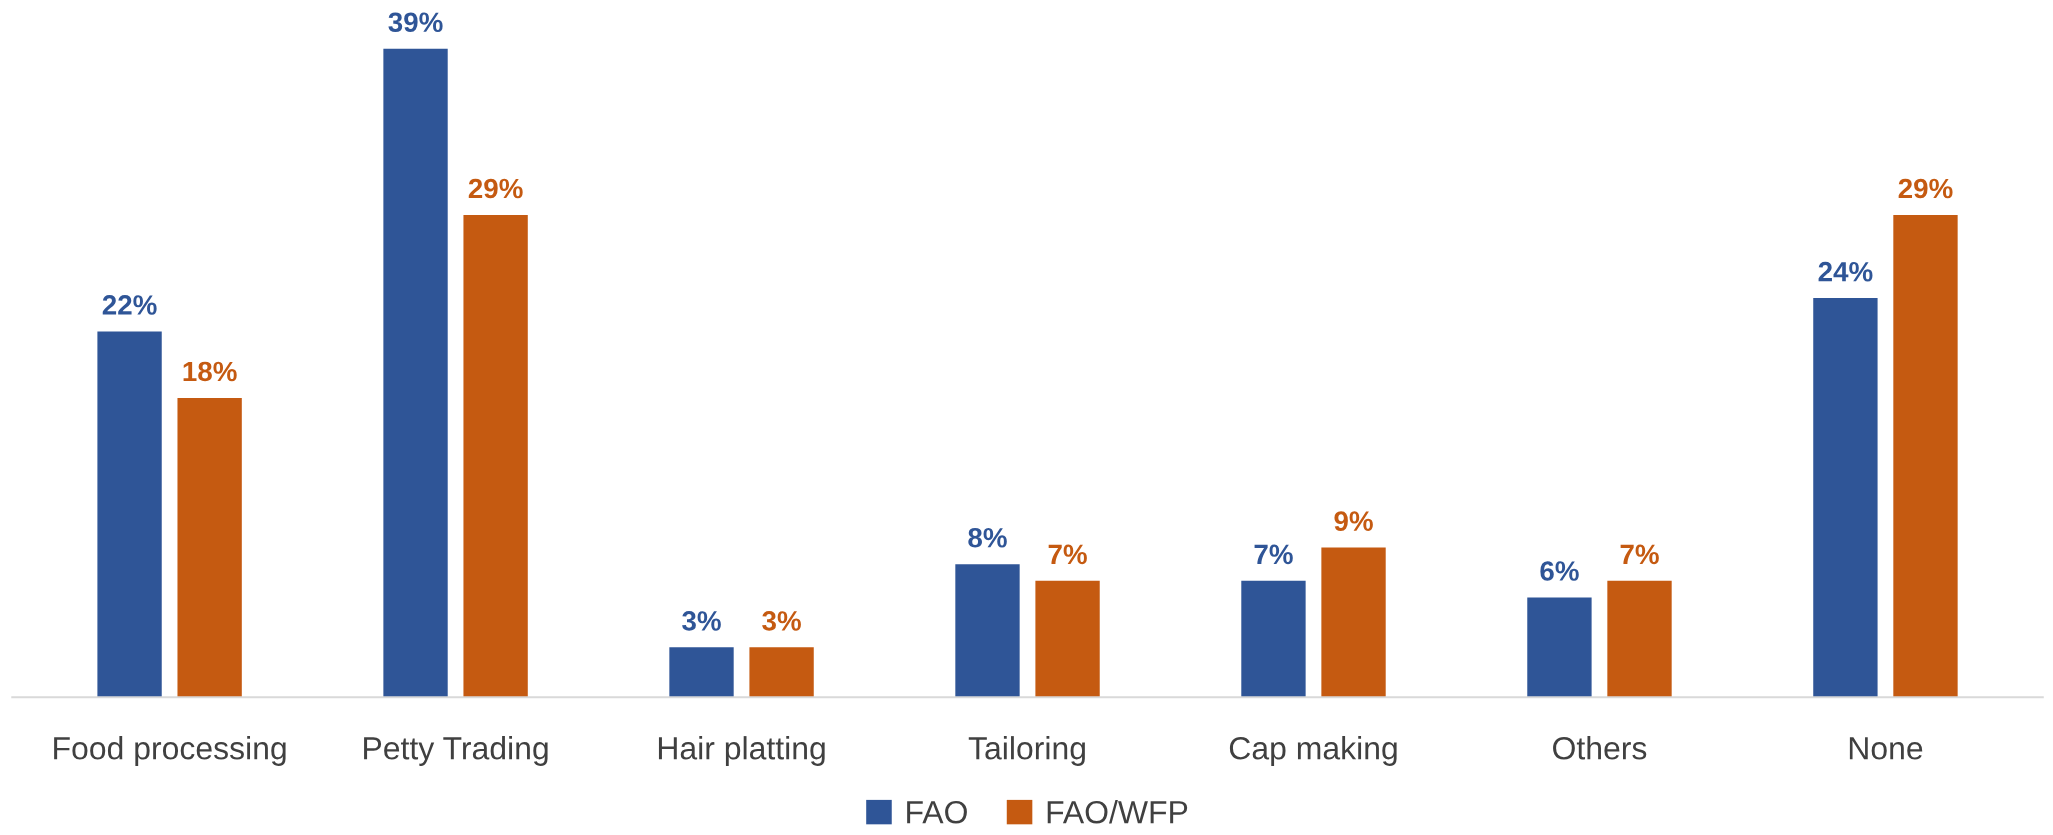 The image size is (2053, 835). Describe the element at coordinates (1600, 748) in the screenshot. I see `x-tick-label: Others` at that location.